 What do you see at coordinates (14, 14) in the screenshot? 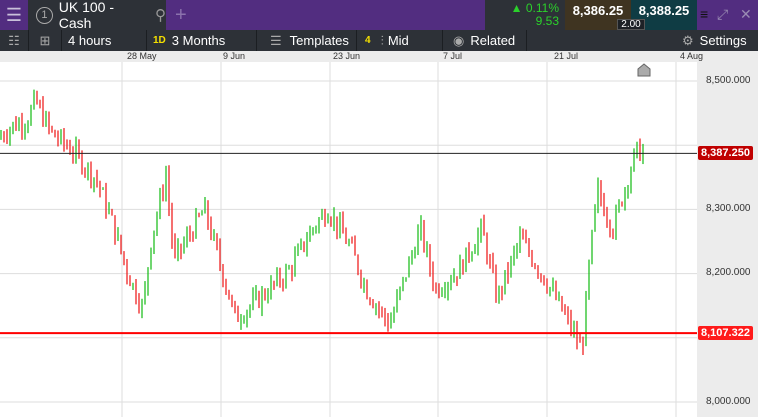
I see `menu-icon: ☰` at bounding box center [14, 14].